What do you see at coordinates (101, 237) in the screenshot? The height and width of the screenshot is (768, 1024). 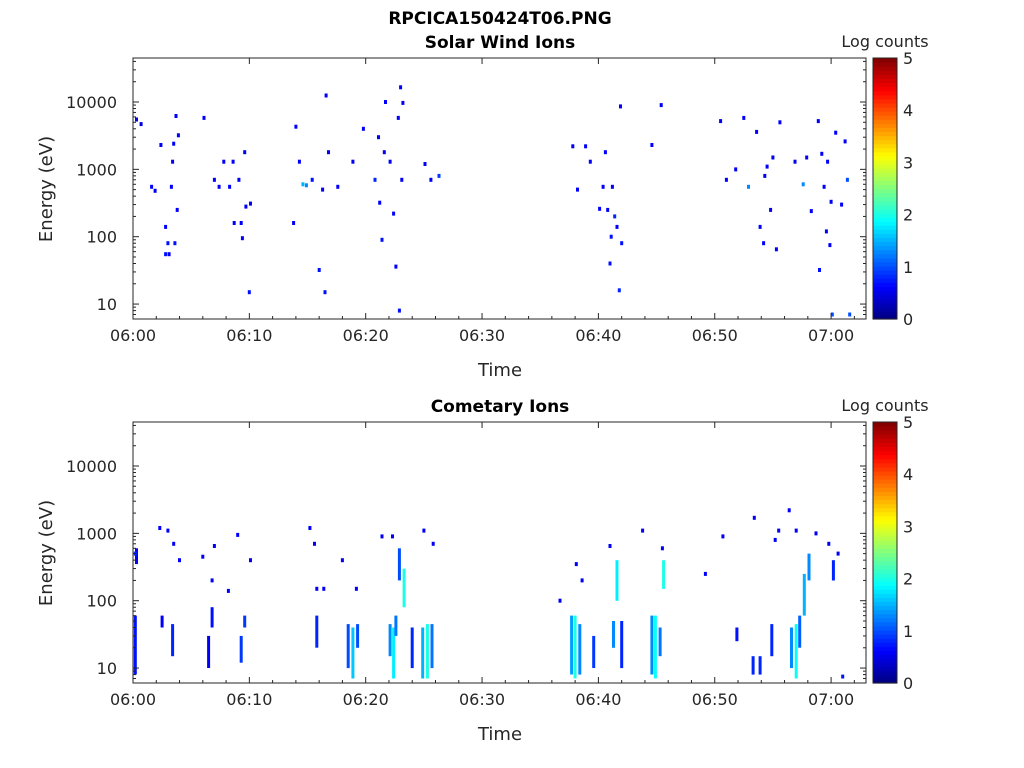 I see `y-tick-label: 100` at bounding box center [101, 237].